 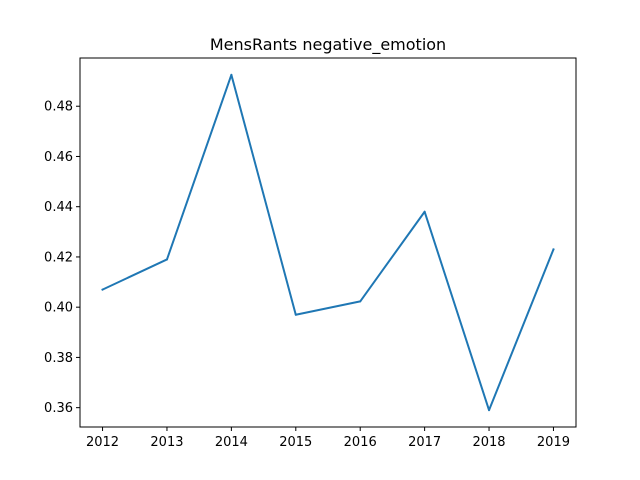 I want to click on y-tick-label: 0.36, so click(x=58, y=408).